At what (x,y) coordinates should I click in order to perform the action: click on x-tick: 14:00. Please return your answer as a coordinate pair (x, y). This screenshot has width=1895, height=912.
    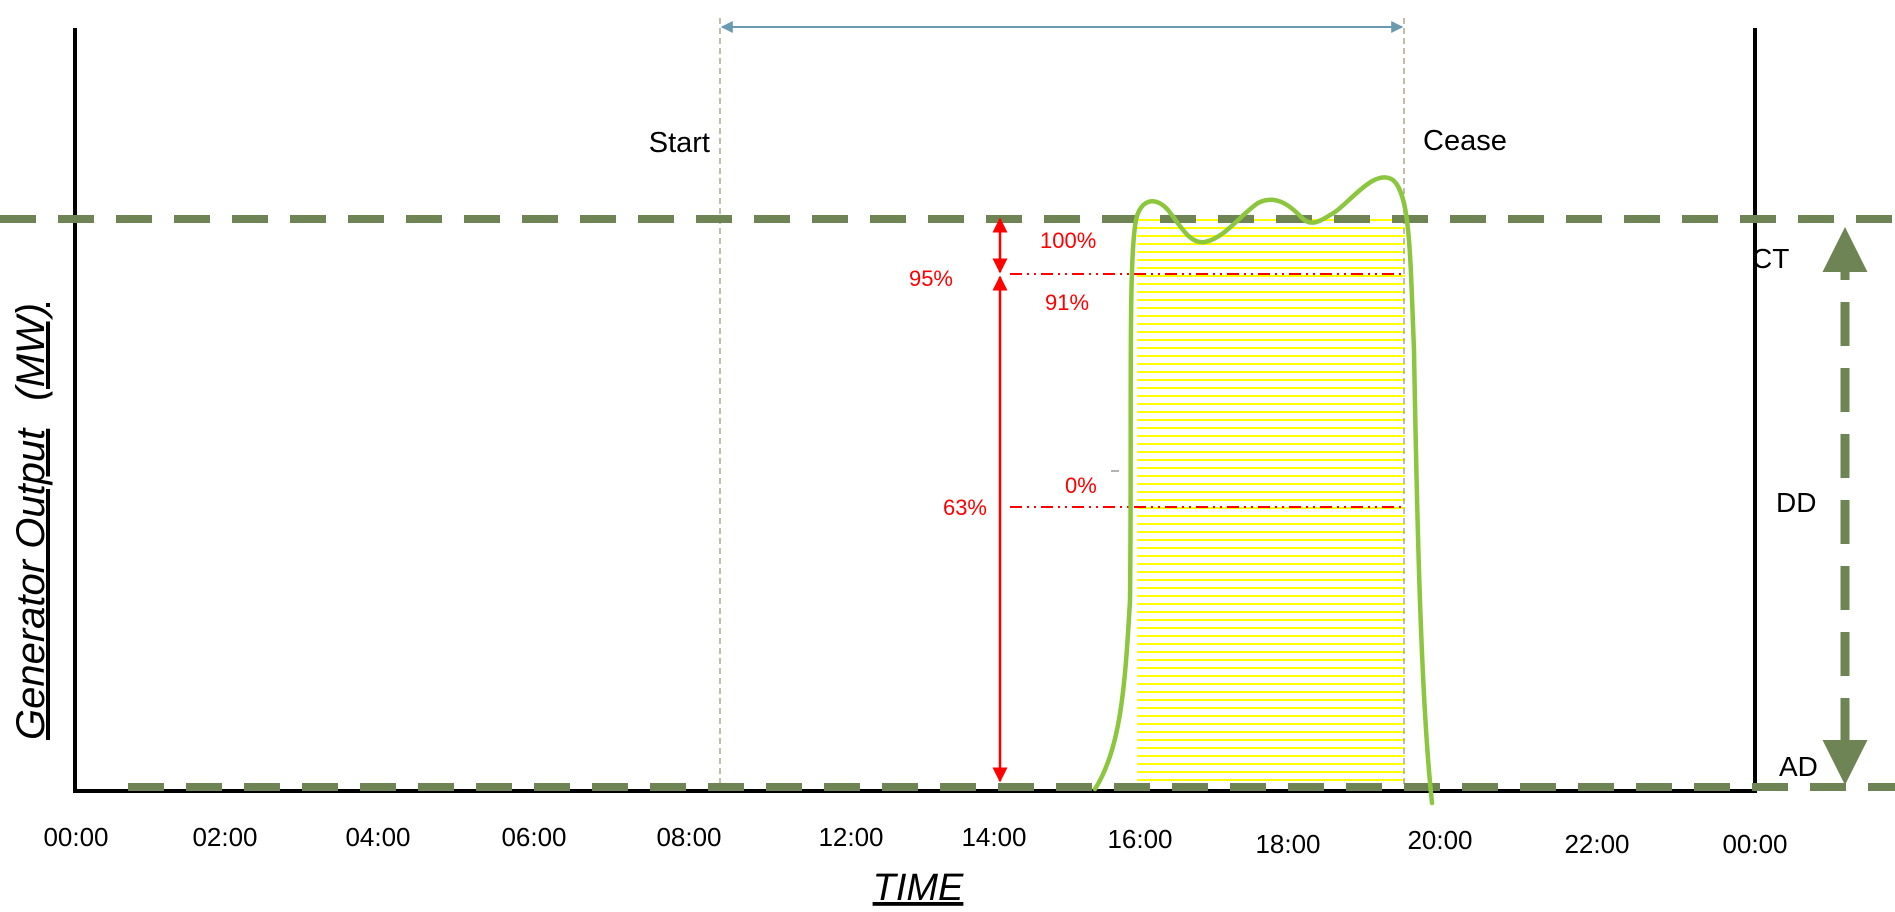
    Looking at the image, I should click on (993, 837).